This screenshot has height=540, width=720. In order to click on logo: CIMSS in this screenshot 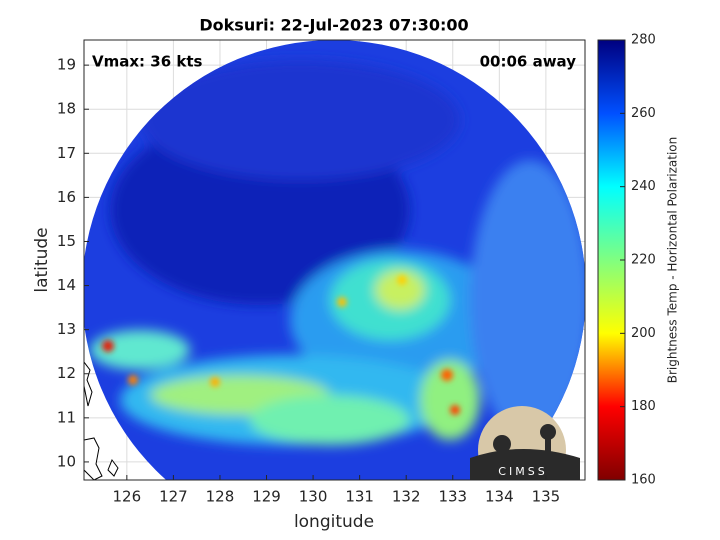, I will do `click(525, 443)`.